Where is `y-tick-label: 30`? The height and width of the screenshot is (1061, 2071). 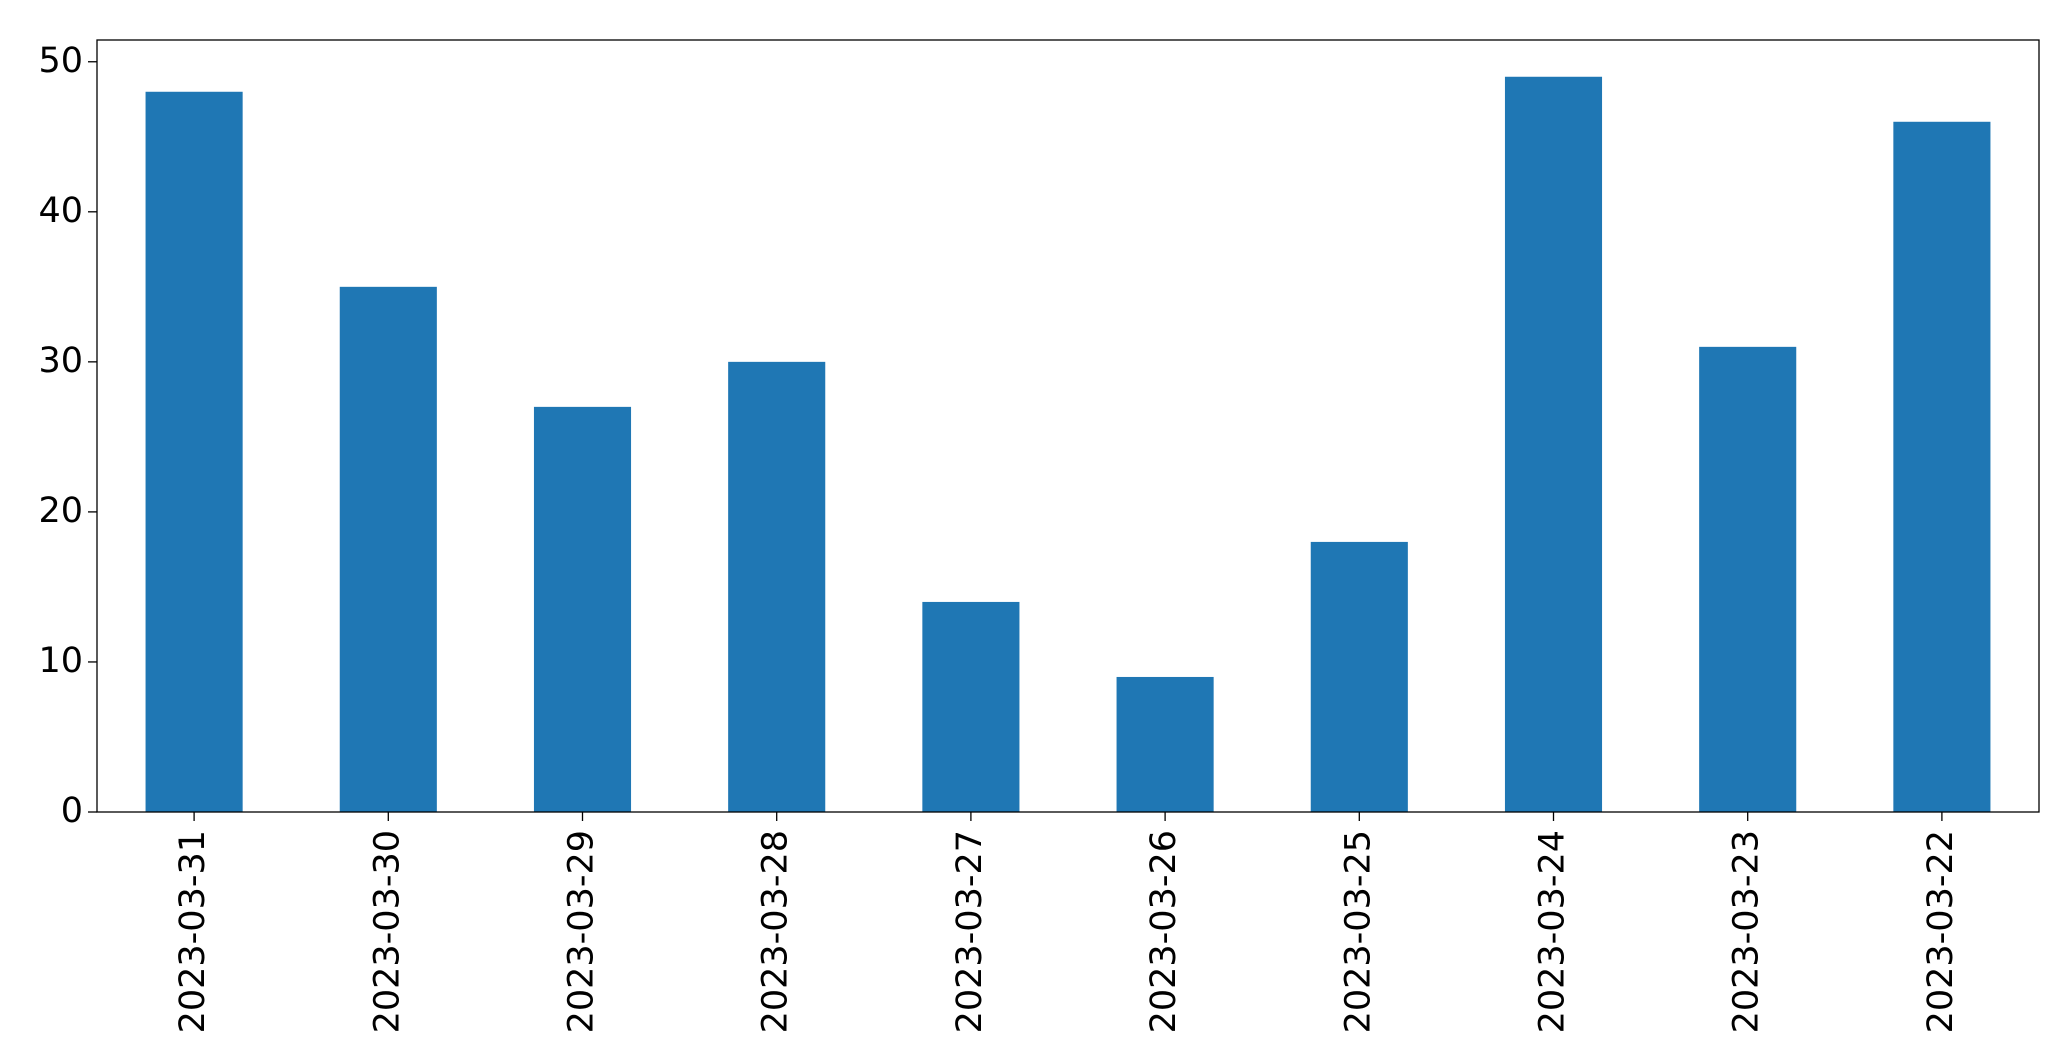 y-tick-label: 30 is located at coordinates (60, 361).